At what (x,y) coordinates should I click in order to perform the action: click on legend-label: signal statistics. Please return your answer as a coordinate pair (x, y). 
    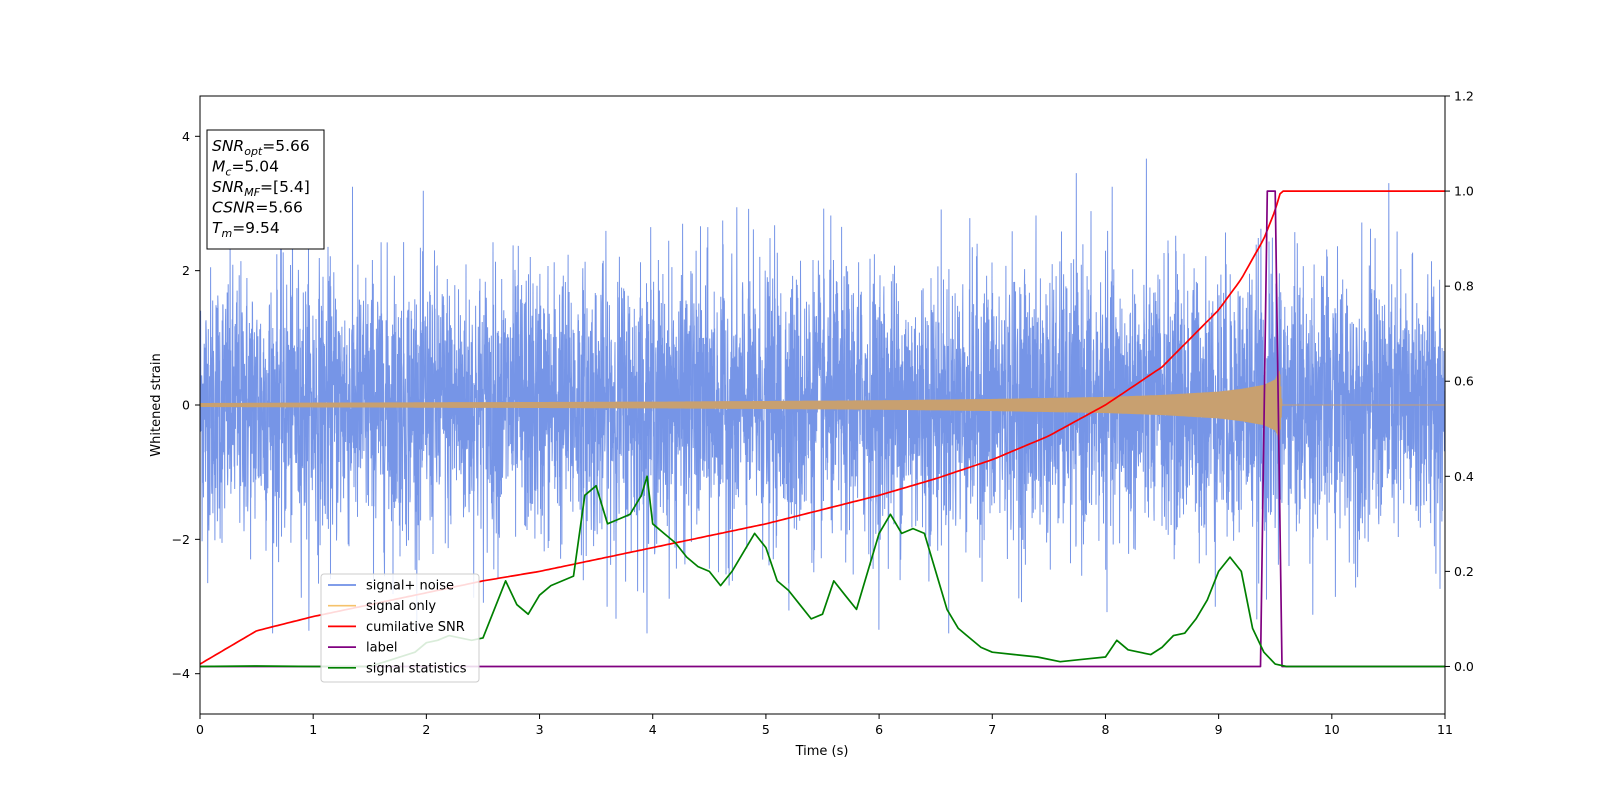
    Looking at the image, I should click on (416, 668).